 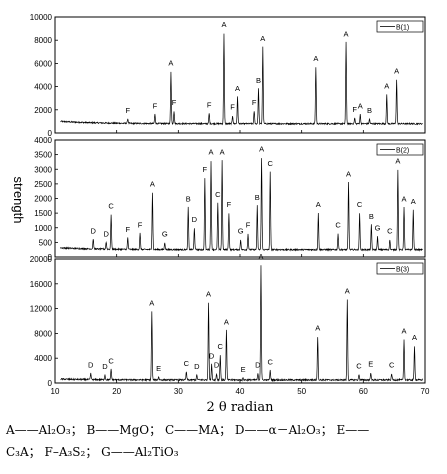 I want to click on y-tick-label: 16000, so click(x=41, y=284).